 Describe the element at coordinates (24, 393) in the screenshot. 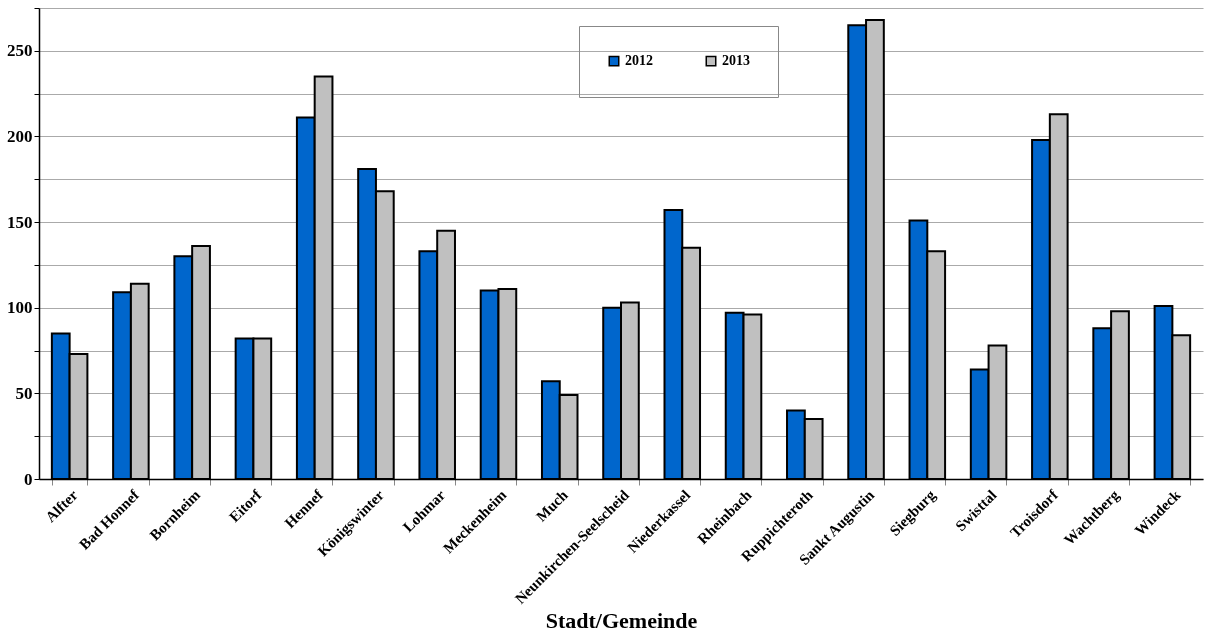

I see `y-tick-label: 50` at that location.